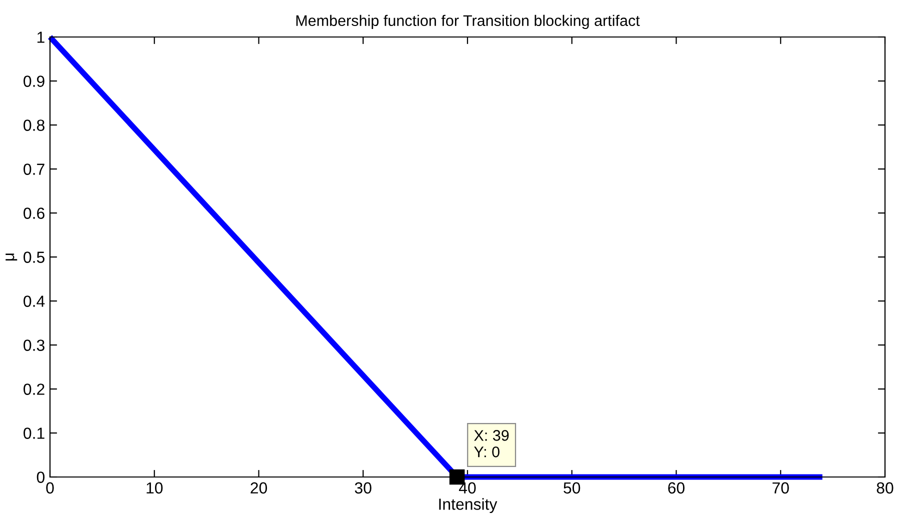 The width and height of the screenshot is (903, 524). I want to click on y-tick-label: 0.1, so click(34, 433).